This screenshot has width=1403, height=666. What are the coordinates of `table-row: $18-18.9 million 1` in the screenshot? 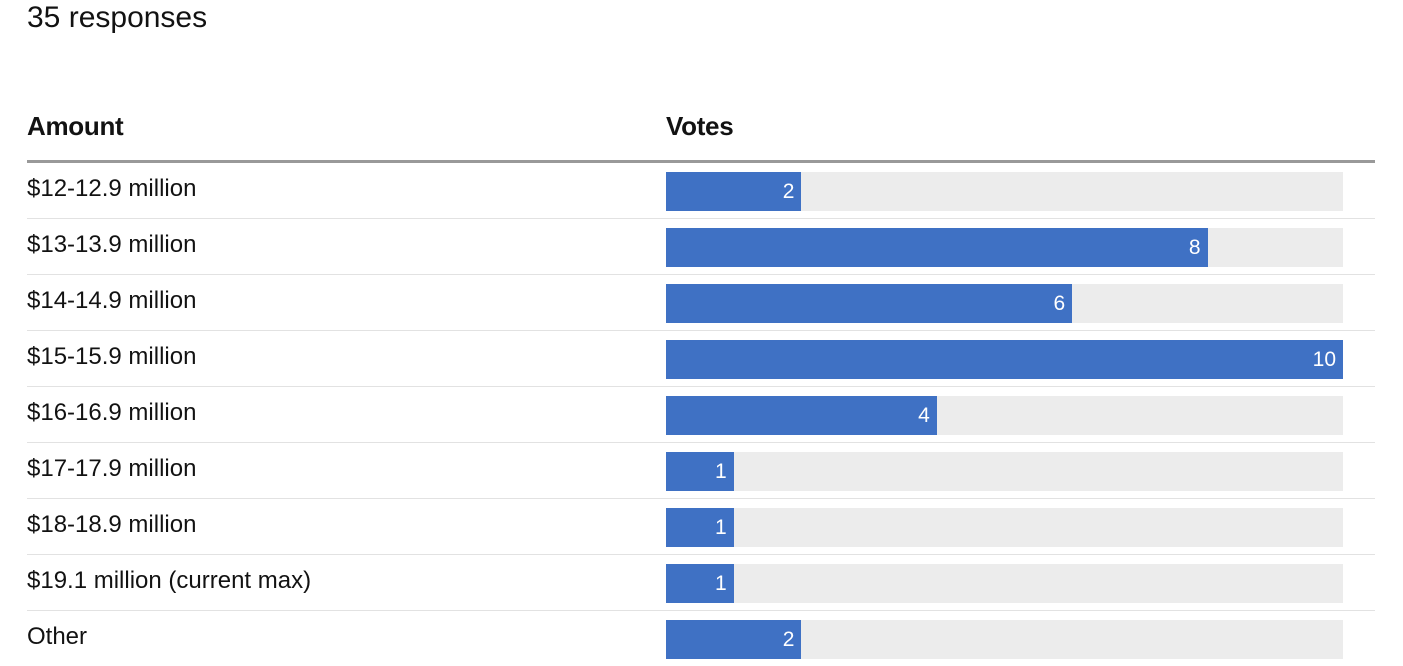 It's located at (701, 527).